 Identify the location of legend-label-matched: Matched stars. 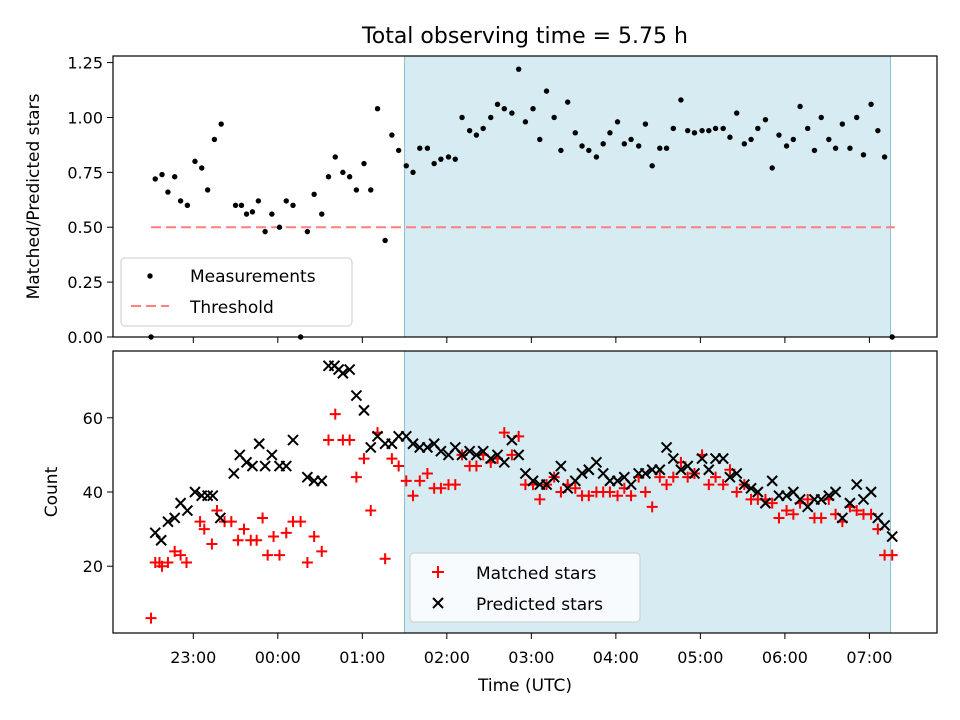
(536, 574).